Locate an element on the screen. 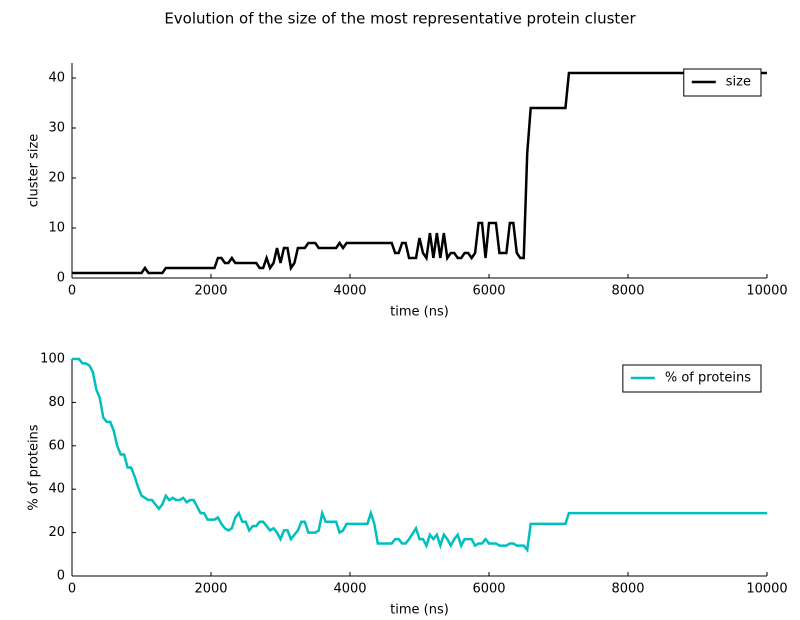 The height and width of the screenshot is (620, 800). y-axis-label: % of proteins is located at coordinates (34, 467).